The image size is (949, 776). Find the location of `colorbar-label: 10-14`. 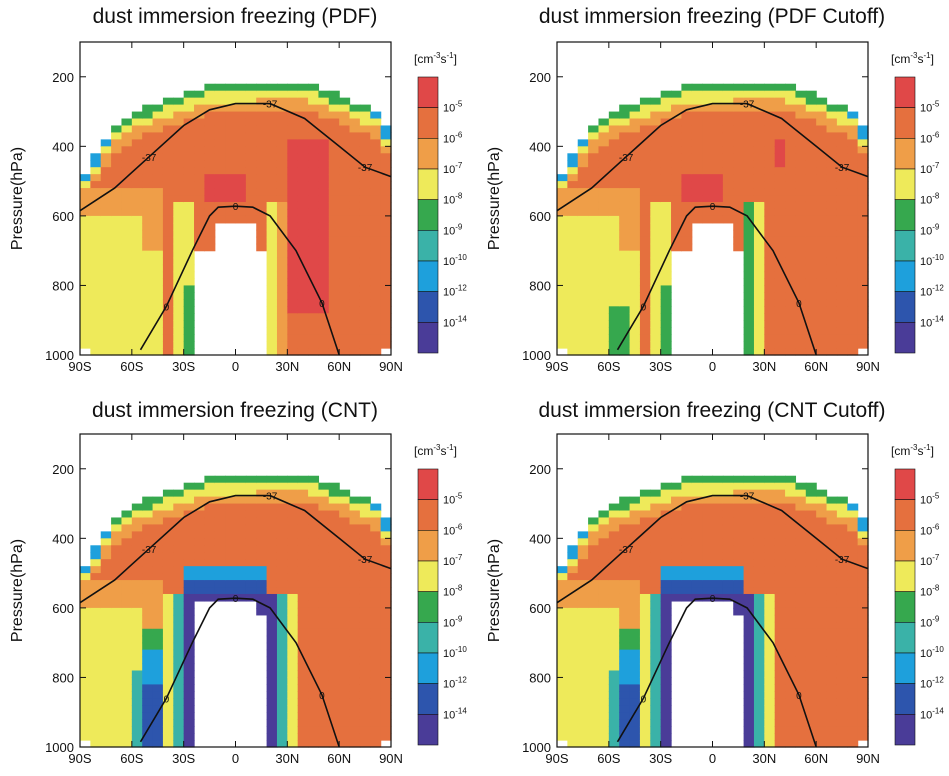

colorbar-label: 10-14 is located at coordinates (455, 713).